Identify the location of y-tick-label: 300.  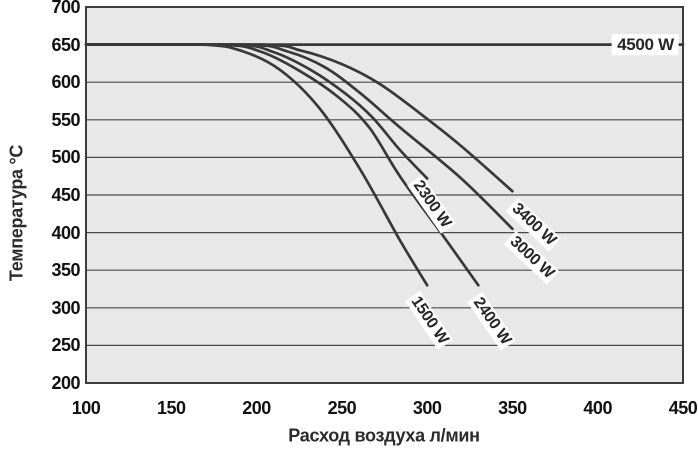
(65, 307).